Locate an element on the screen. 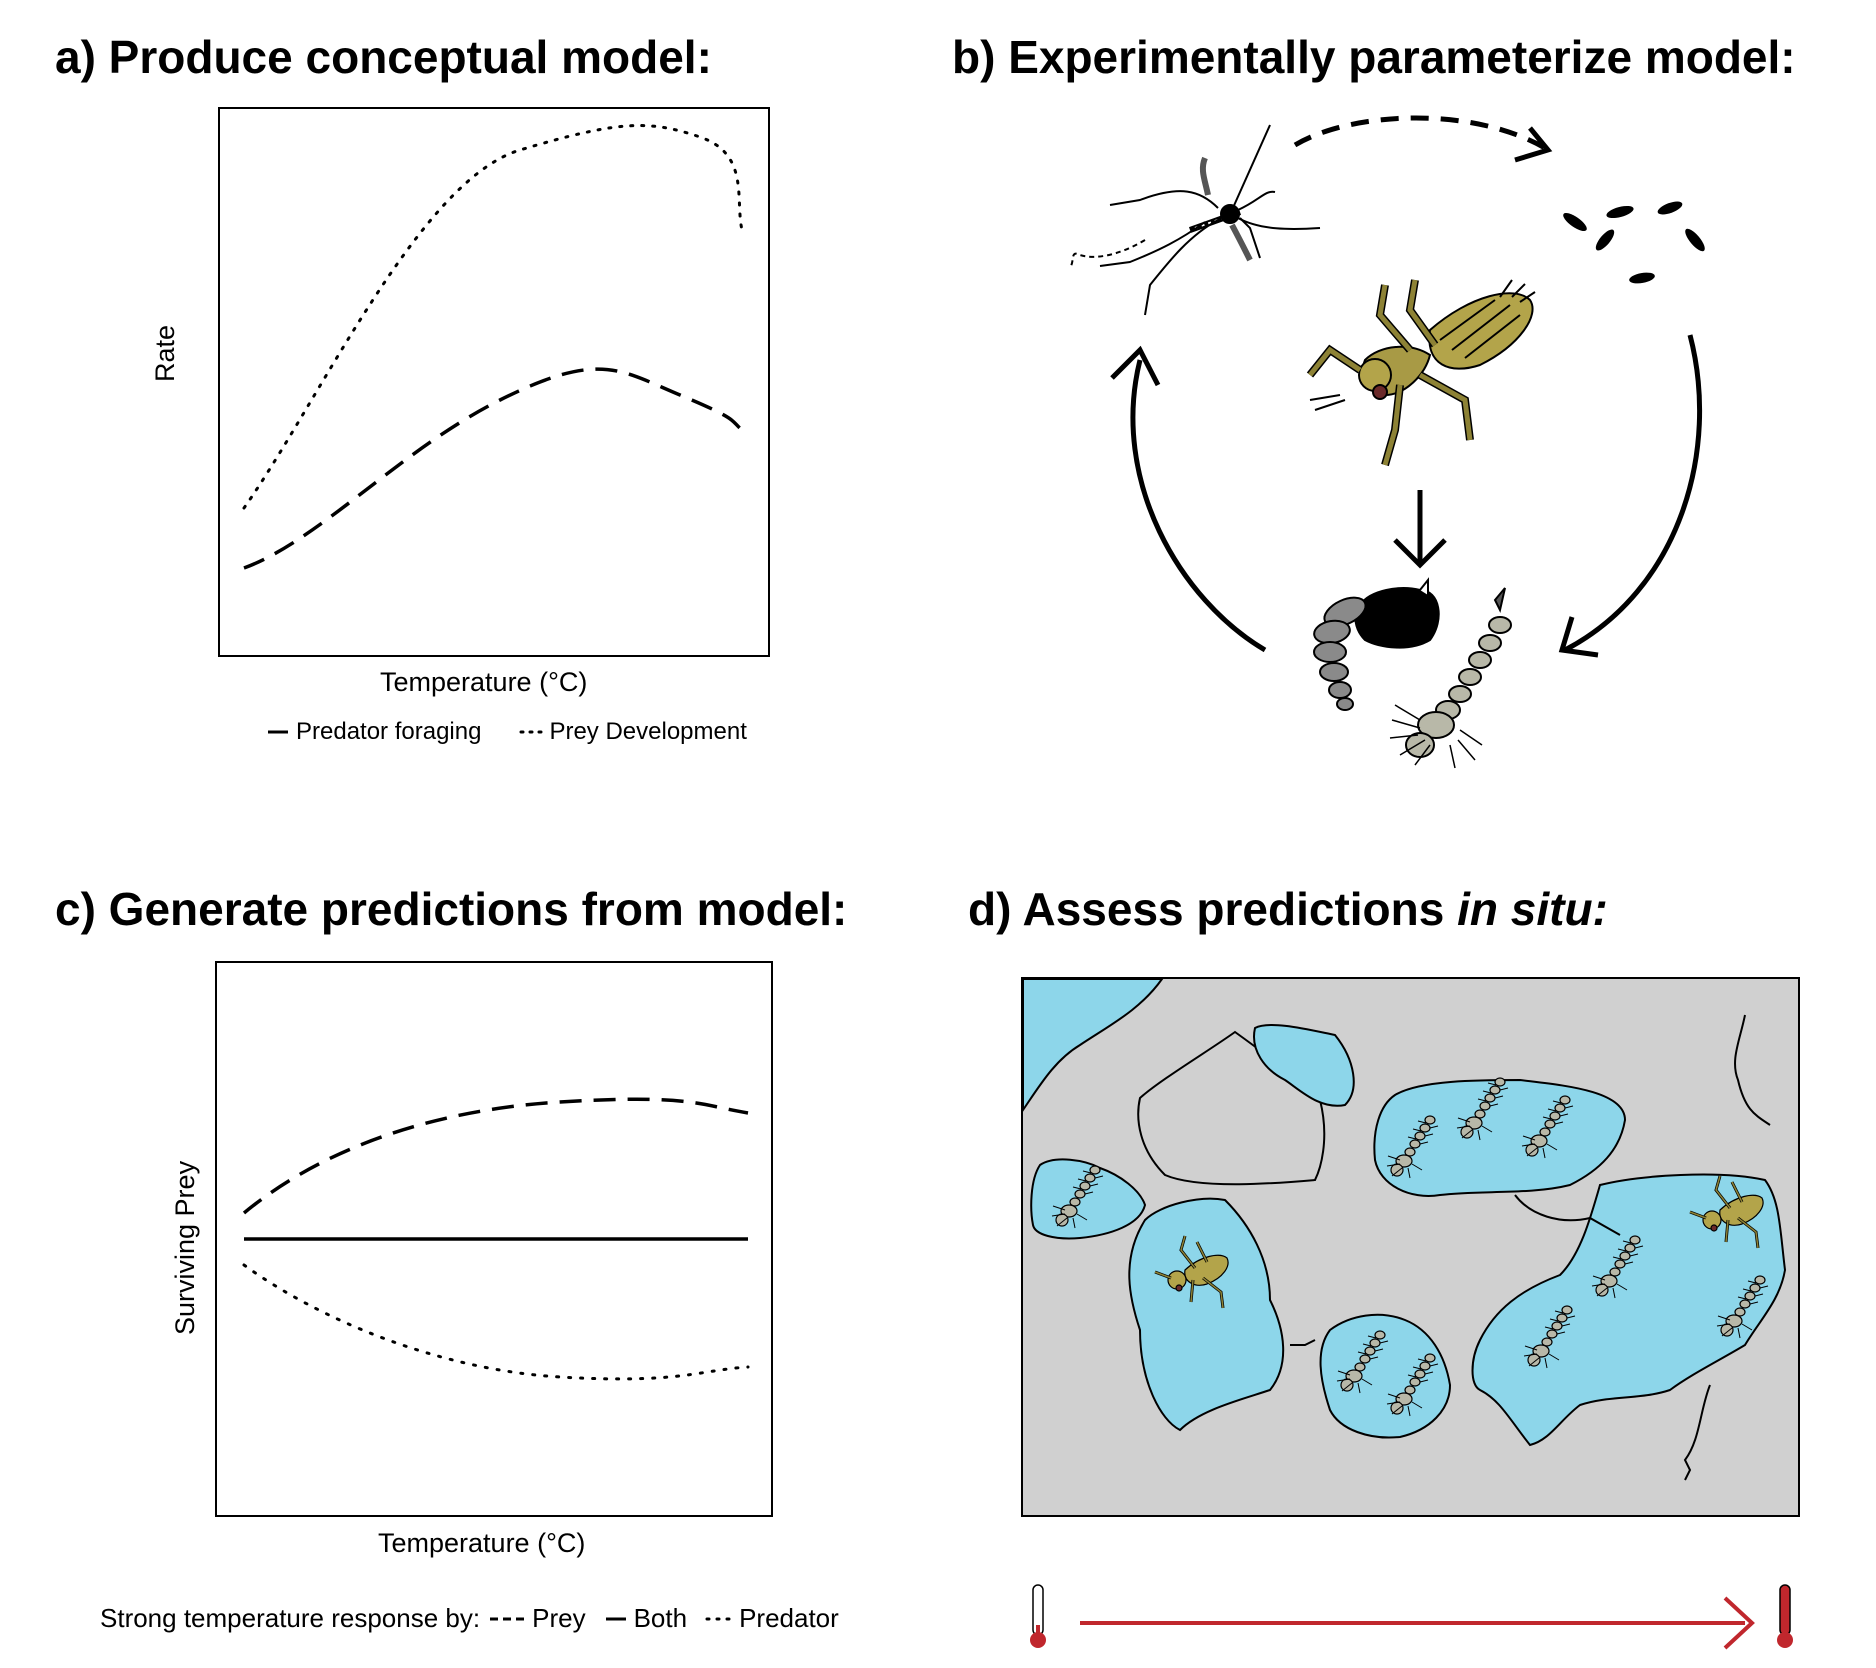 This screenshot has height=1668, width=1876. panel-c-plot is located at coordinates (494, 1239).